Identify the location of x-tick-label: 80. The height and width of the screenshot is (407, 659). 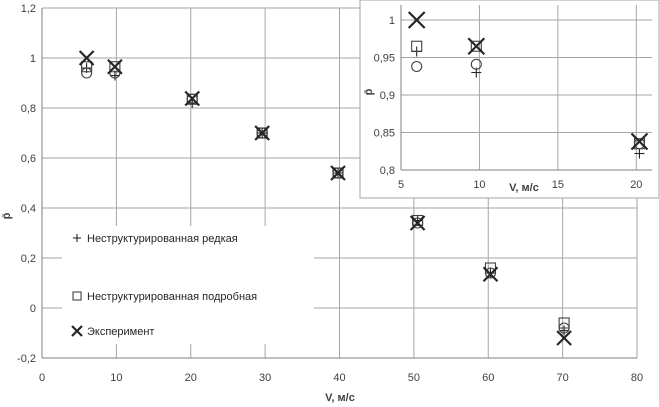
(637, 378).